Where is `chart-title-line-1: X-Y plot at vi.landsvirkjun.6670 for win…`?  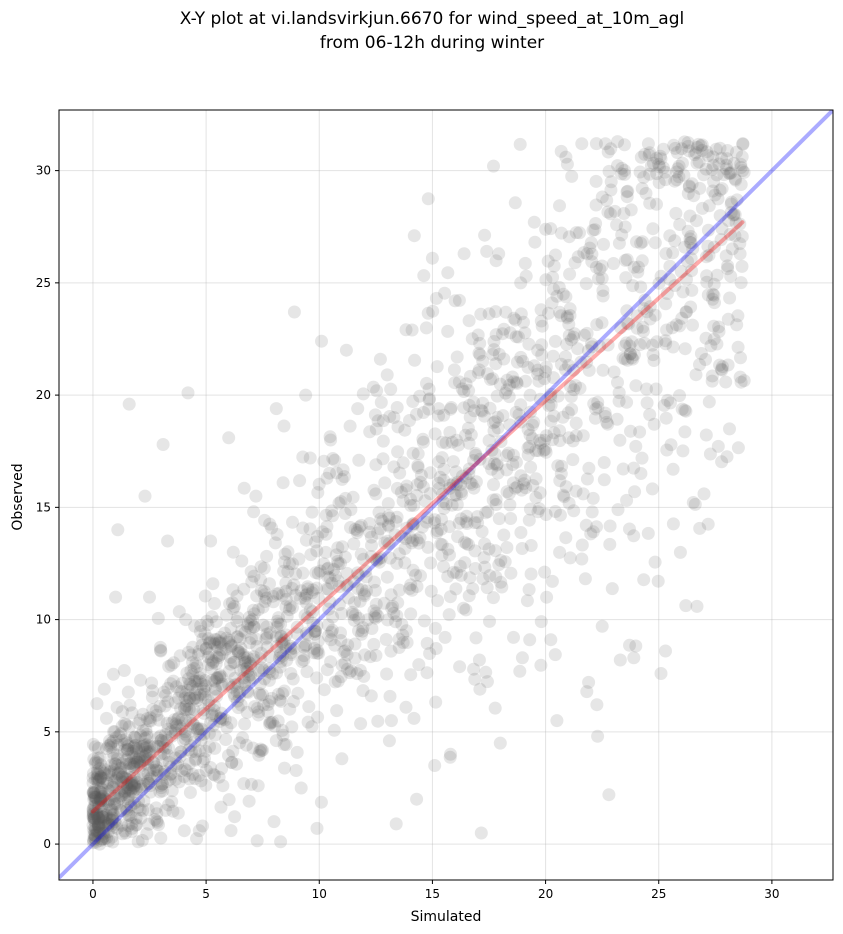
chart-title-line-1: X-Y plot at vi.landsvirkjun.6670 for win… is located at coordinates (432, 19).